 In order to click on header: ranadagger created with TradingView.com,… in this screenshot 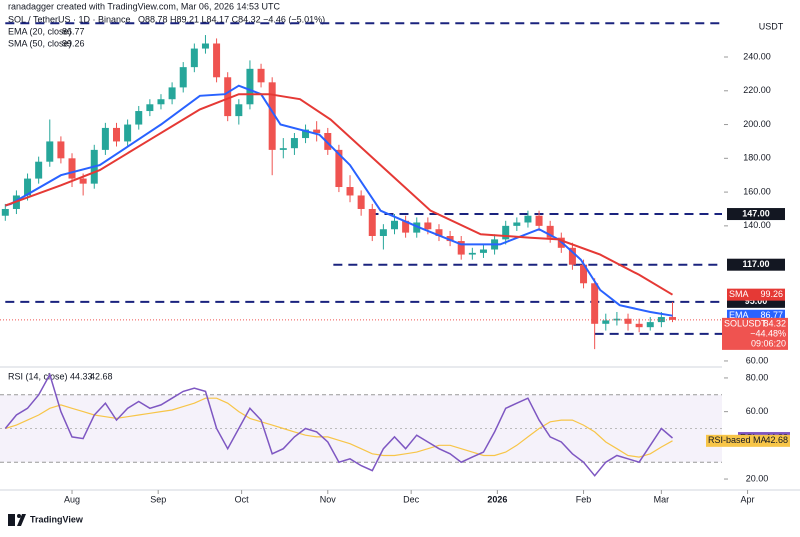, I will do `click(144, 6)`.